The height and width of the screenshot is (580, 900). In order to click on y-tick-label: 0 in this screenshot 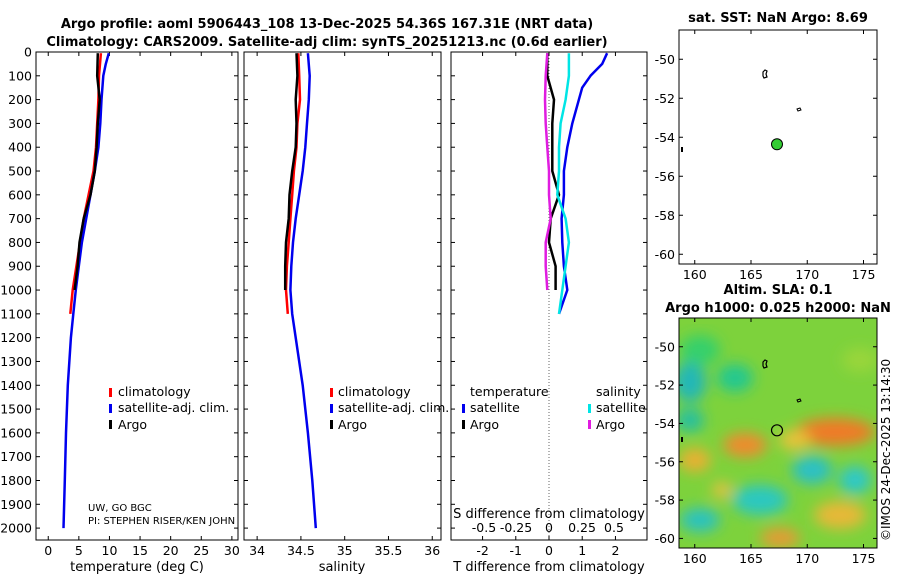, I will do `click(28, 52)`.